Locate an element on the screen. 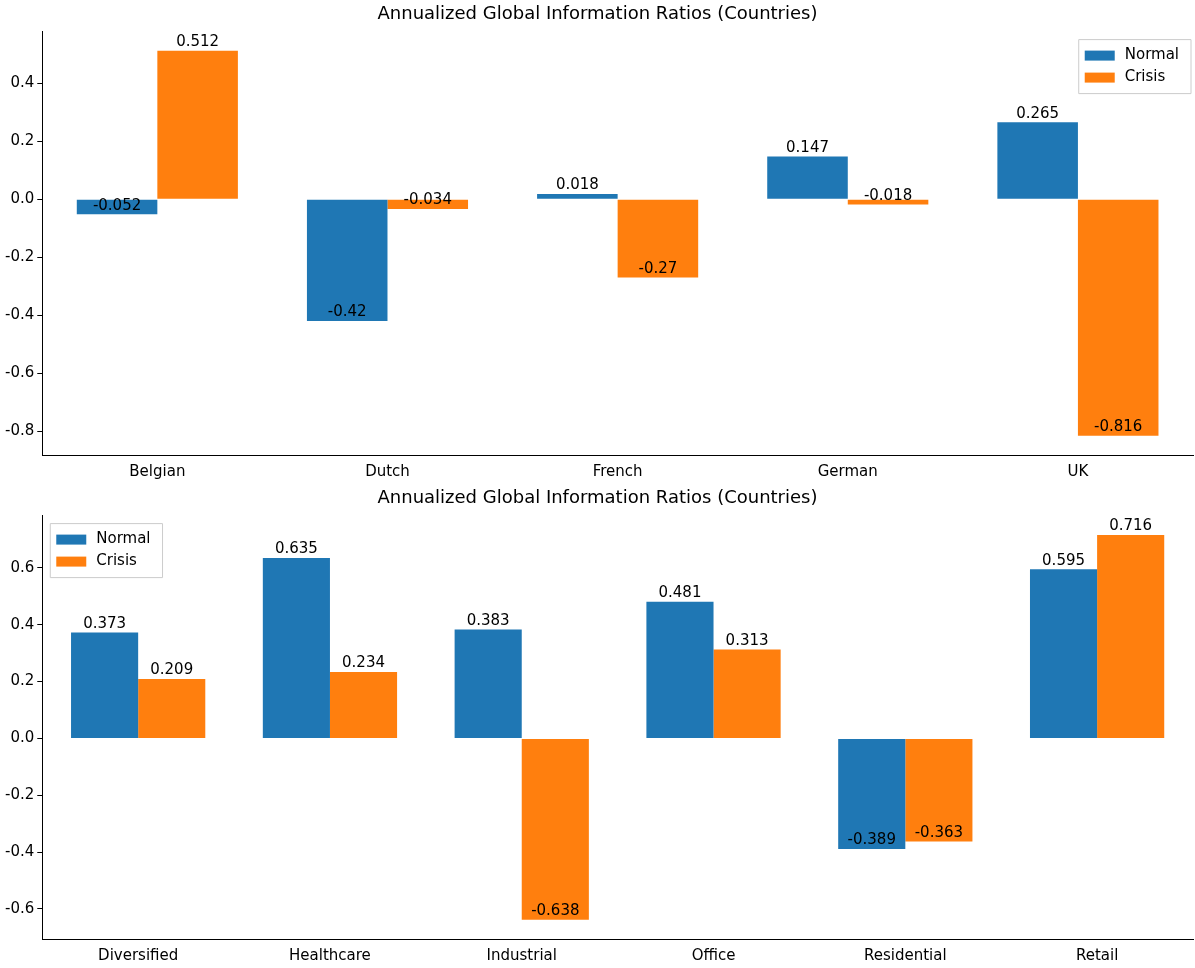 The image size is (1195, 968). x-tick-label: Residential is located at coordinates (905, 954).